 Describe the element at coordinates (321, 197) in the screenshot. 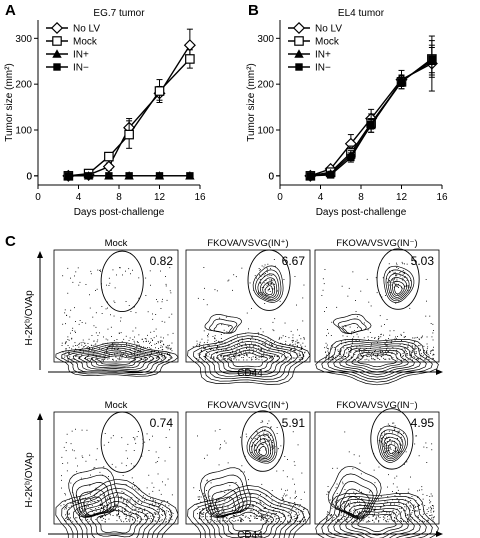

I see `x-tick-label: 4` at that location.